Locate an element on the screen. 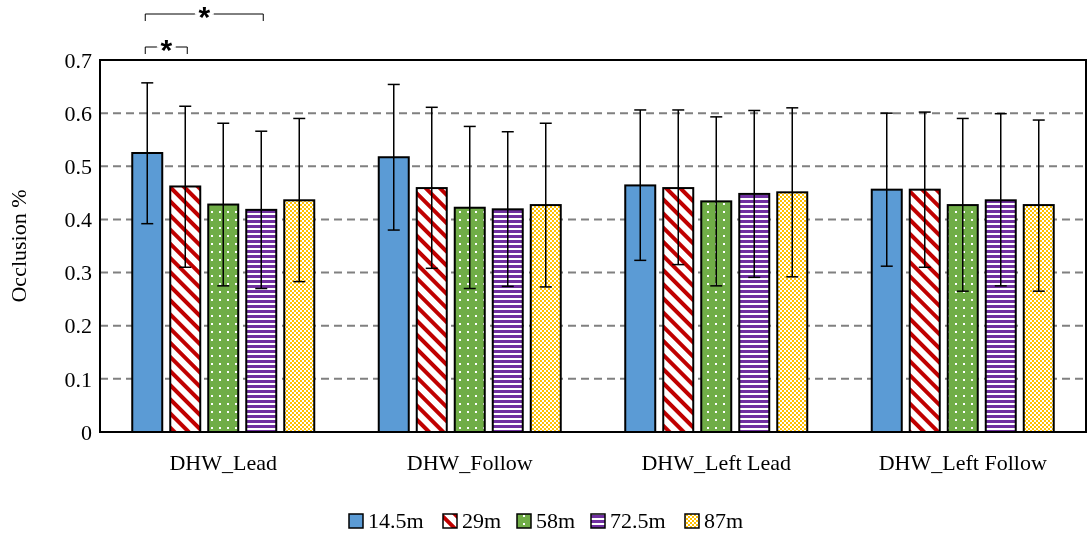 The image size is (1088, 539). y-tick-label: 0 is located at coordinates (86, 432).